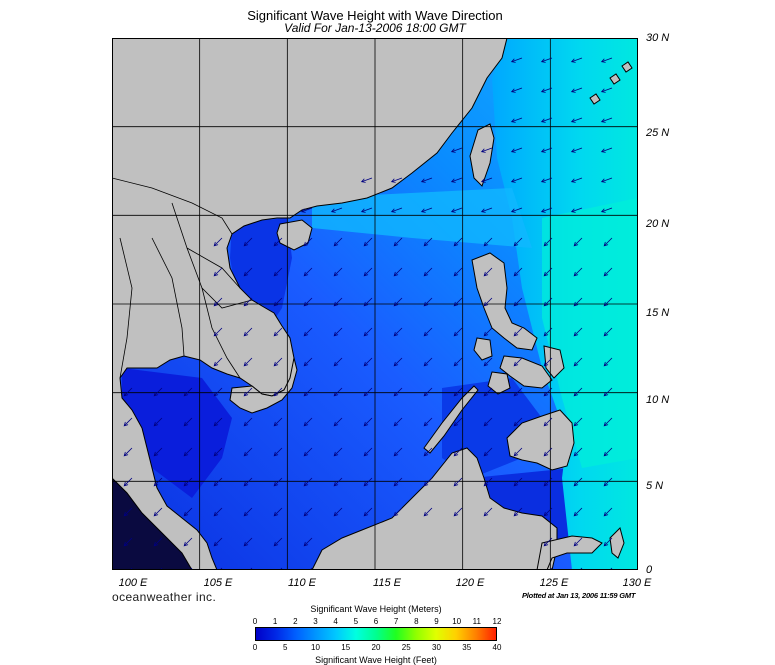 The image size is (775, 665). Describe the element at coordinates (406, 647) in the screenshot. I see `colorbar-tick-feet: 25` at that location.